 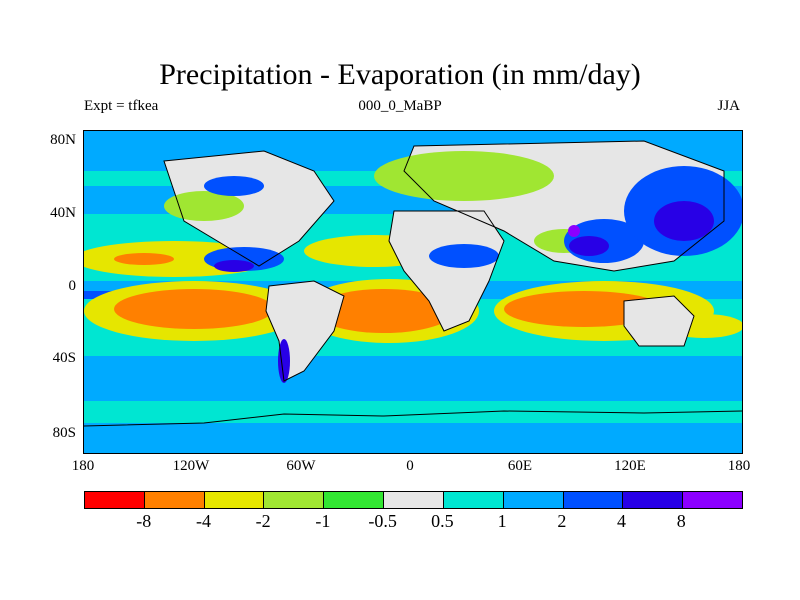 What do you see at coordinates (263, 521) in the screenshot?
I see `colorbar-label-2: -2` at bounding box center [263, 521].